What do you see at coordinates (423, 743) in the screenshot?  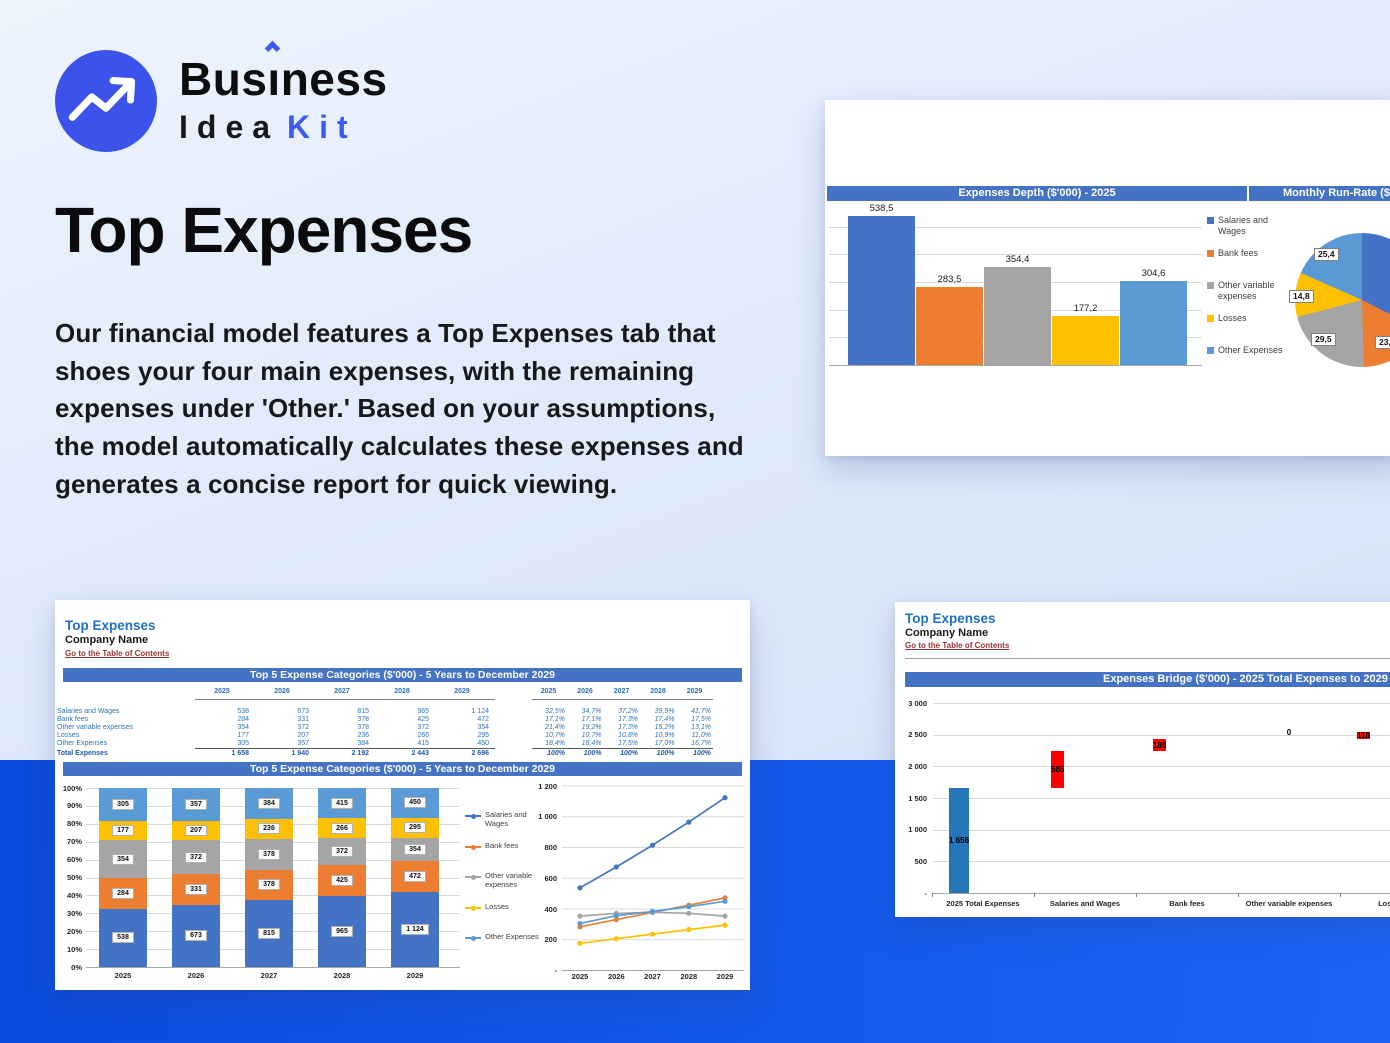 I see `cell-value: 415` at bounding box center [423, 743].